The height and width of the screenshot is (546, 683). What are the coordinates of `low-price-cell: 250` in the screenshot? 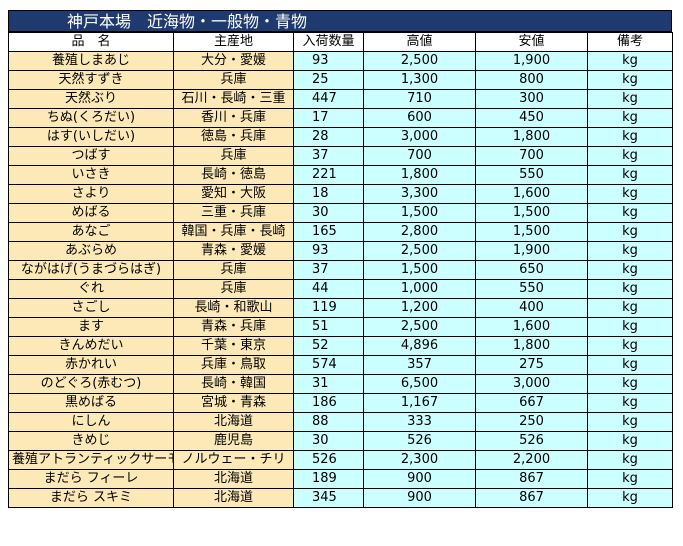 It's located at (531, 422).